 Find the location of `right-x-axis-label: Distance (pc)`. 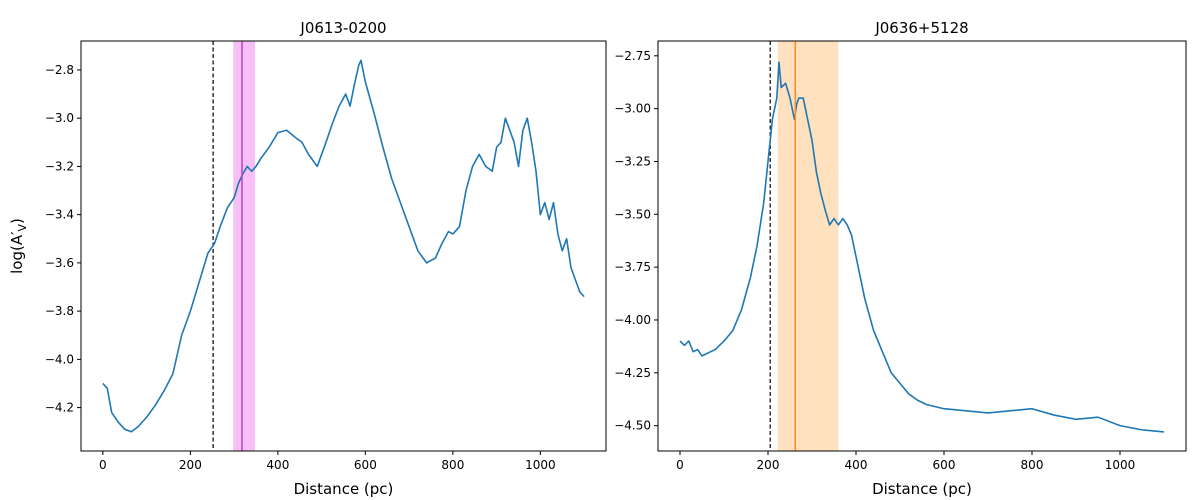

right-x-axis-label: Distance (pc) is located at coordinates (922, 489).